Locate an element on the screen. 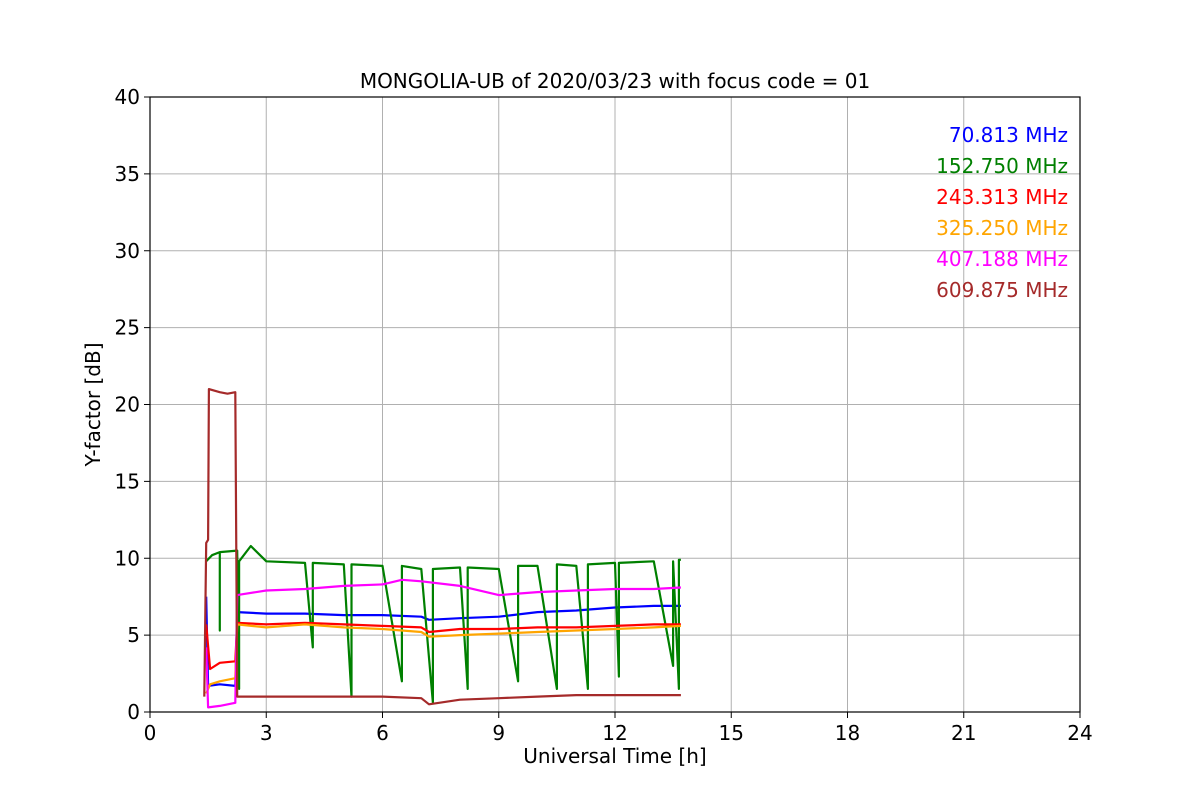 The image size is (1200, 804). y-axis-label: Y-factor [dB] is located at coordinates (93, 404).